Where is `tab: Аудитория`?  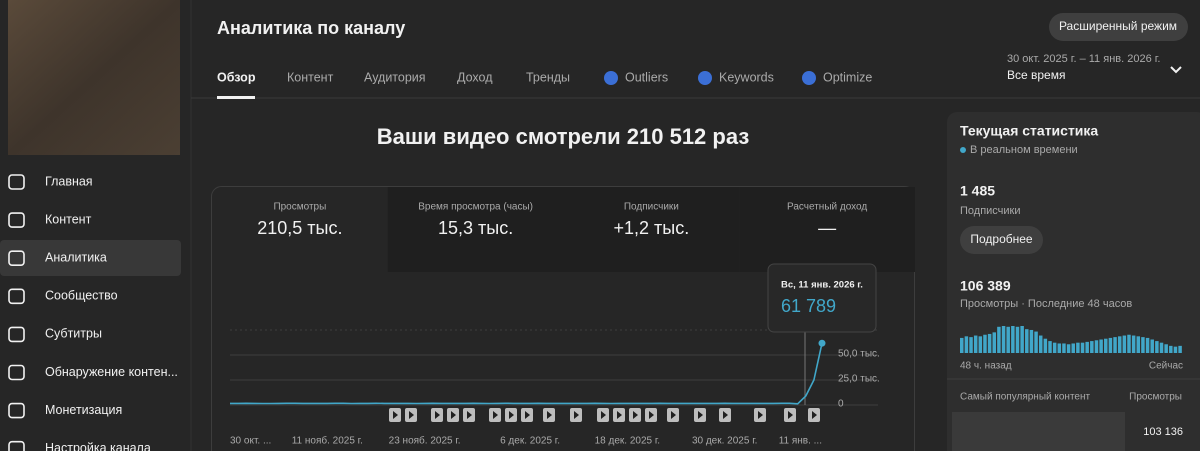
tab: Аудитория is located at coordinates (395, 77).